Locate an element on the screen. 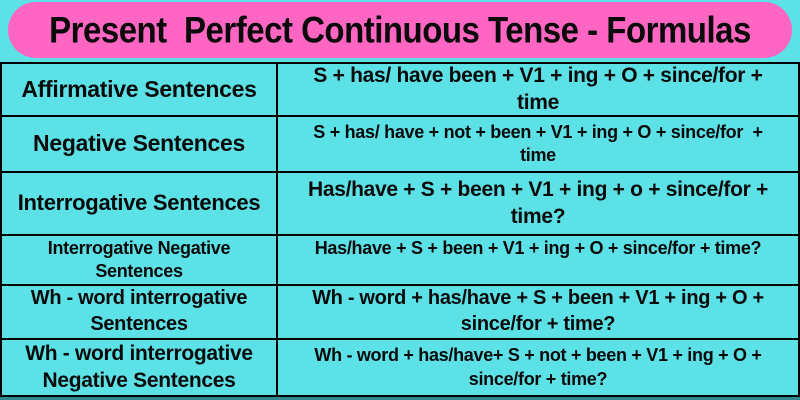 The height and width of the screenshot is (400, 800). row-negative-label: Negative Sentences is located at coordinates (140, 145).